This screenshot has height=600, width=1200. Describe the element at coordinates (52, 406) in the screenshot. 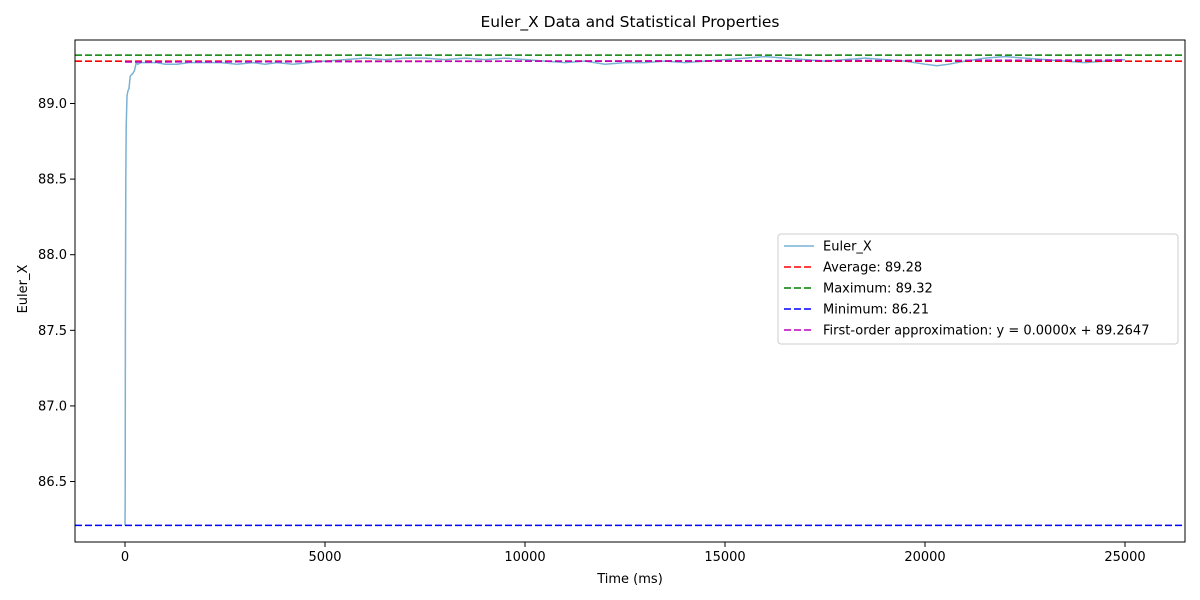

I see `y-tick-label: 87.0` at that location.